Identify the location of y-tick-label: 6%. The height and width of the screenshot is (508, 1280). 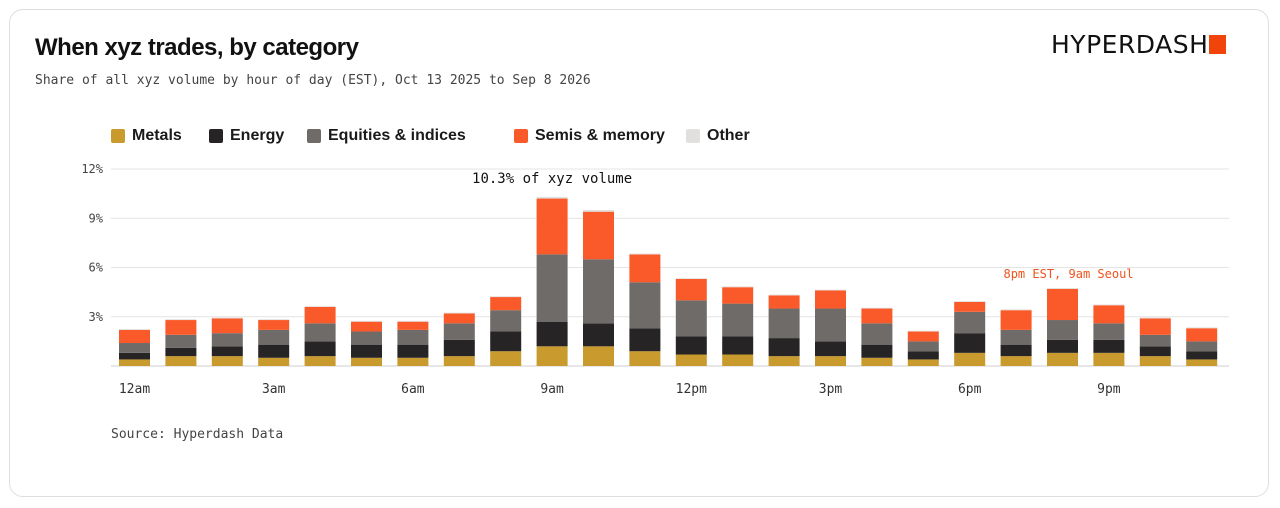
(96, 268).